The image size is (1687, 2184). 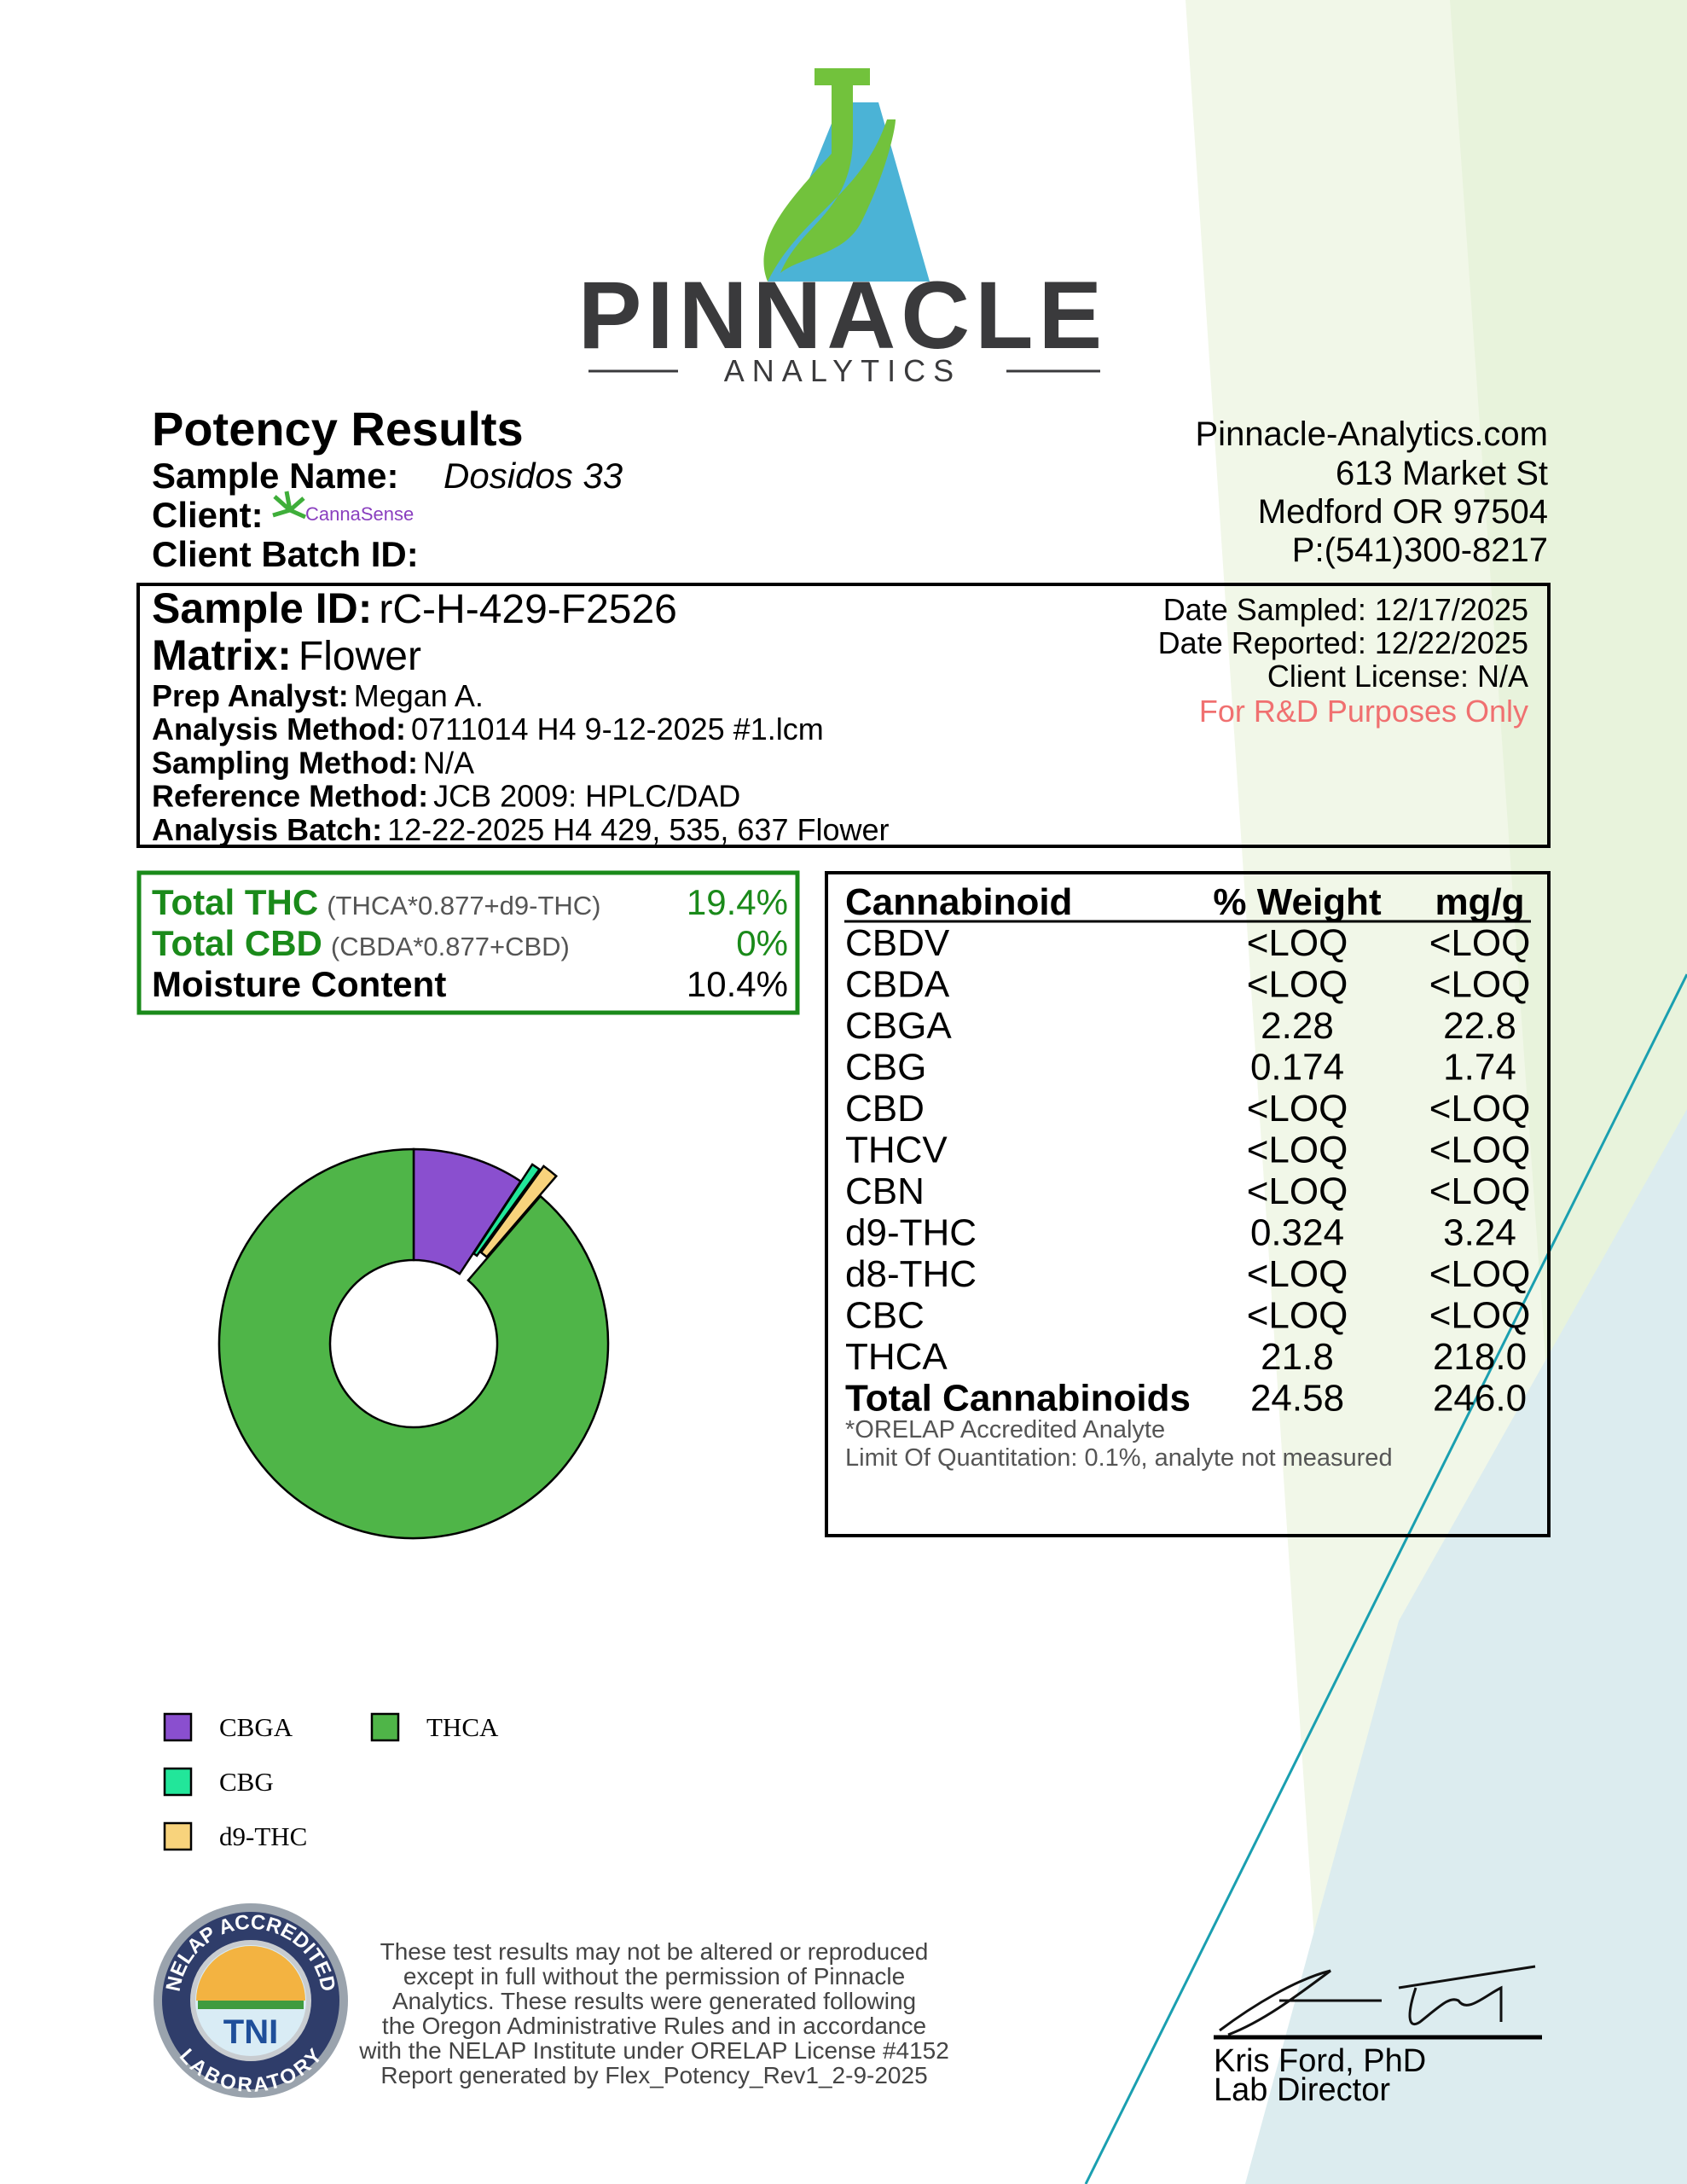 I want to click on summary-value: 10.4%, so click(x=737, y=984).